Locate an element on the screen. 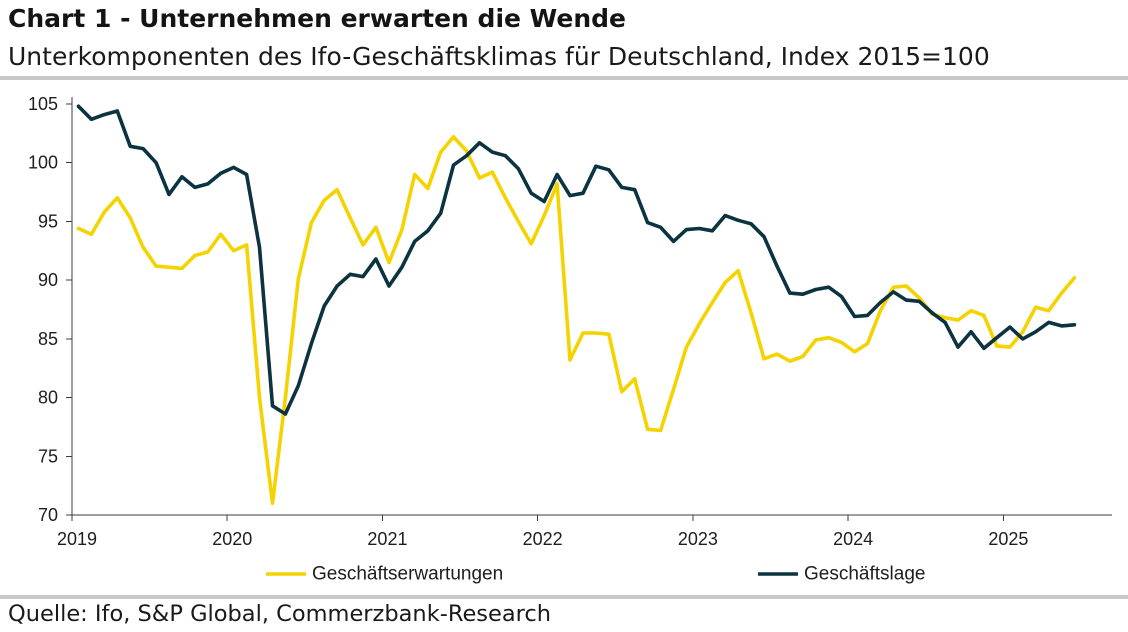 Image resolution: width=1128 pixels, height=632 pixels. y-tick-label: 70 is located at coordinates (48, 515).